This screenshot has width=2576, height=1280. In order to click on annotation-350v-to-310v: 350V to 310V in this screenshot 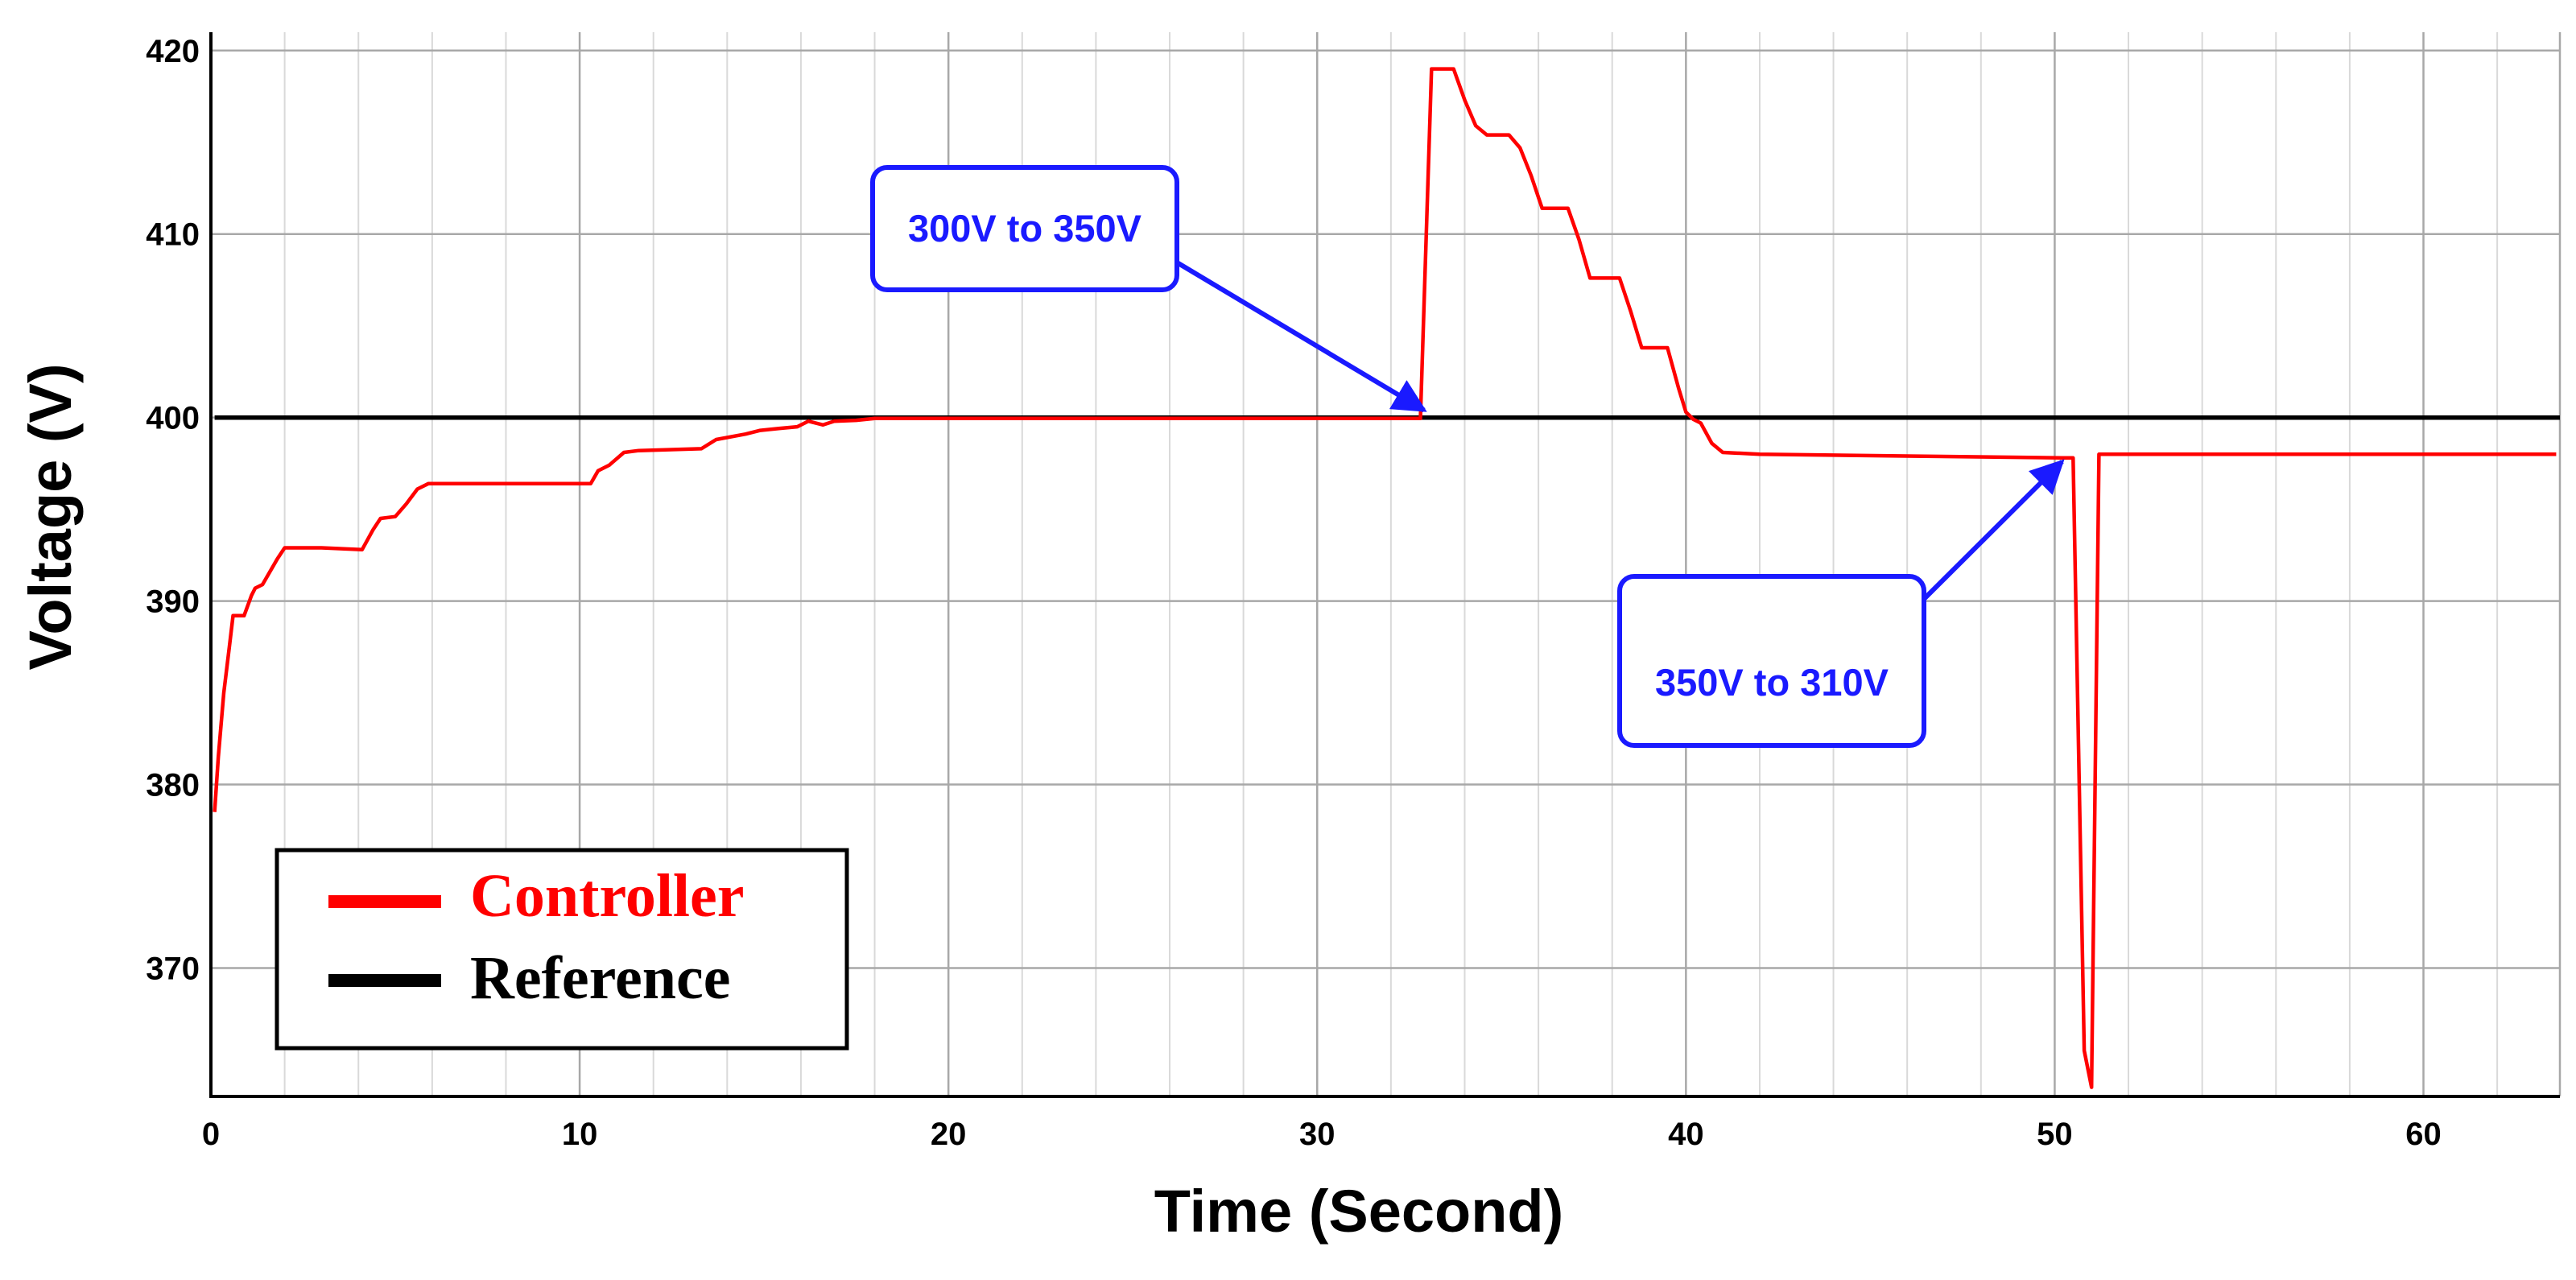, I will do `click(1841, 603)`.